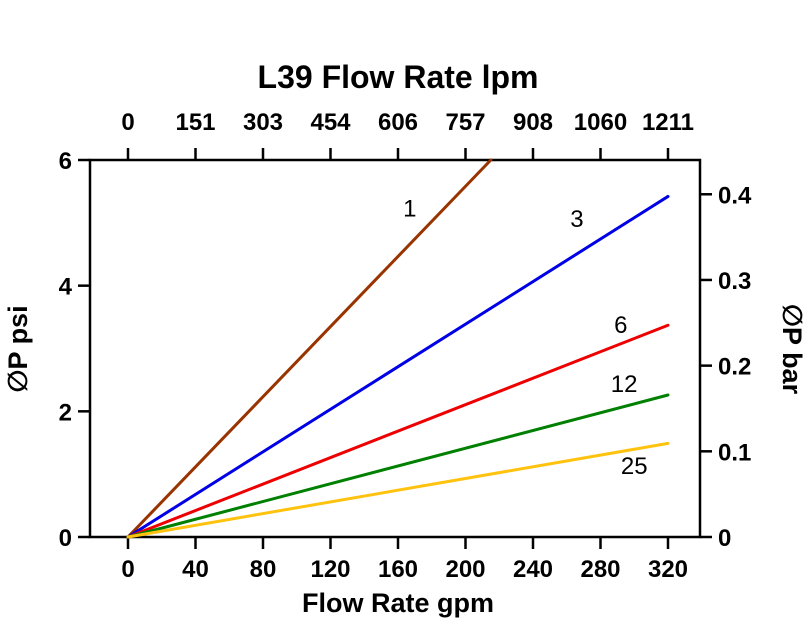  I want to click on top-axis-tick-label: 1211, so click(668, 122).